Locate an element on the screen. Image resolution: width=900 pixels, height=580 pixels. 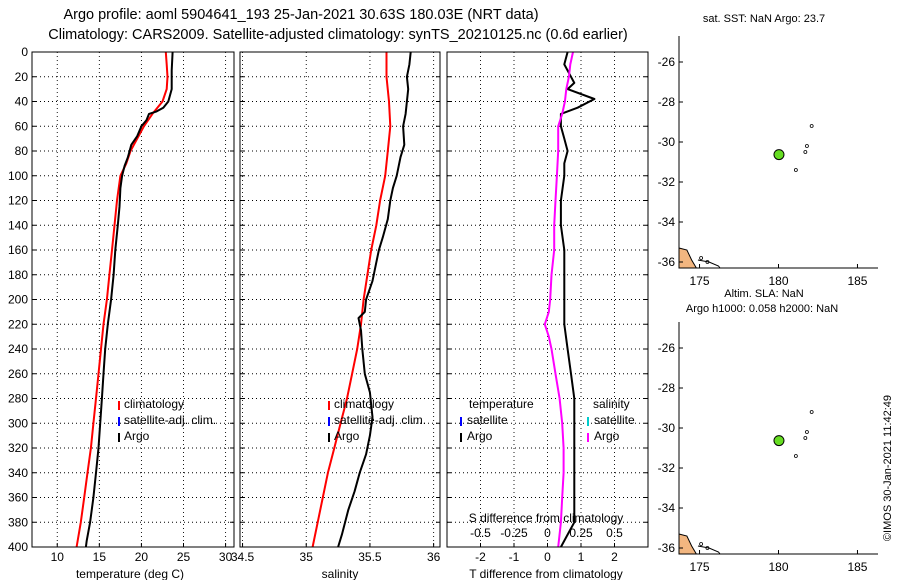
x2-tick-label: 0.25 is located at coordinates (581, 533).